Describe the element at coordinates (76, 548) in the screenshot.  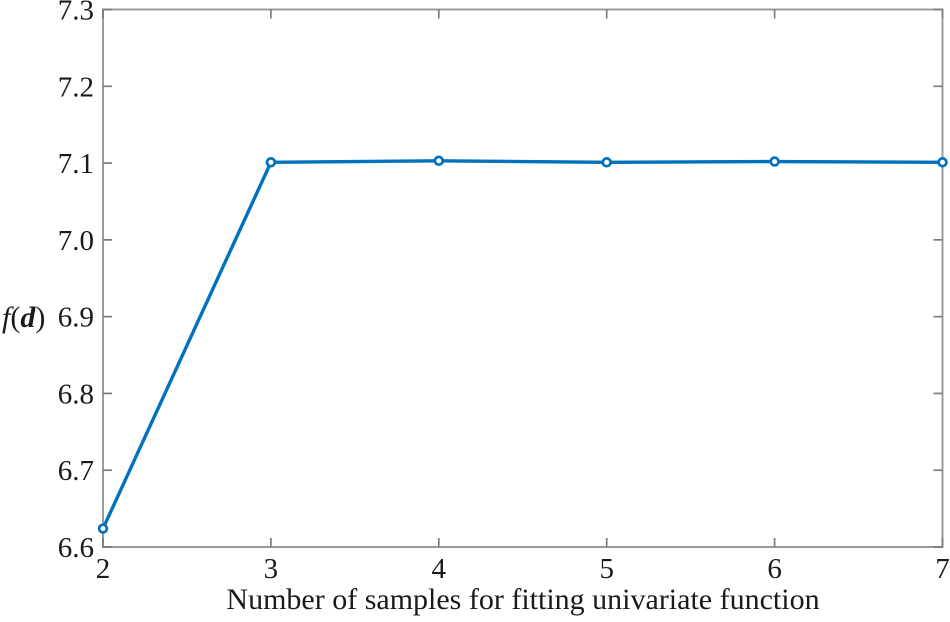
I see `y-tick-label: 6.6` at that location.